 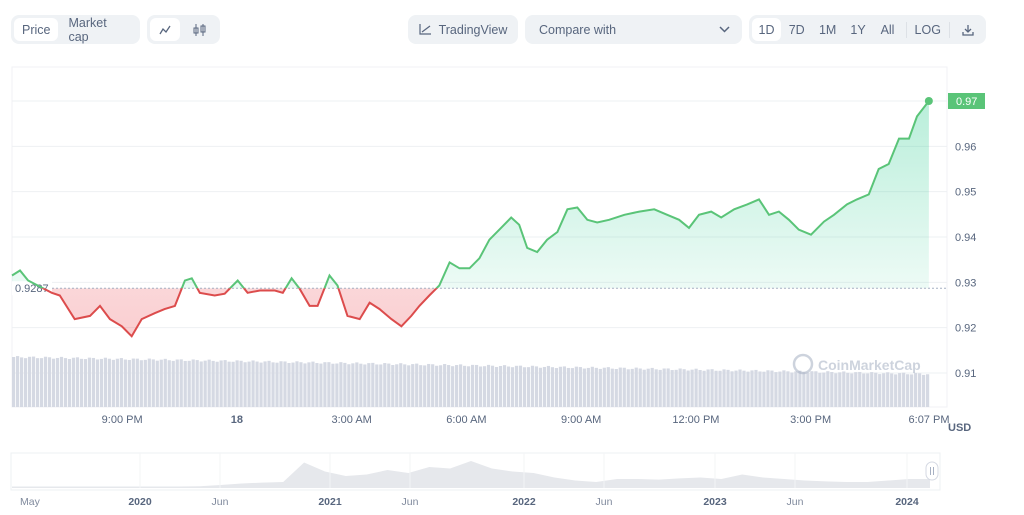 I want to click on download-button, so click(x=968, y=29).